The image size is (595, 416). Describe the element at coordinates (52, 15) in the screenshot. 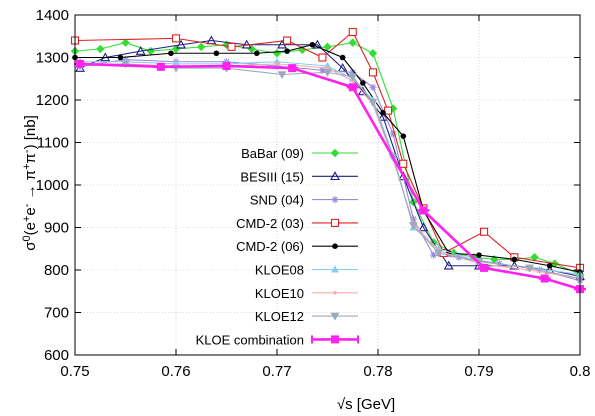

I see `y-tick-label: 1400` at that location.